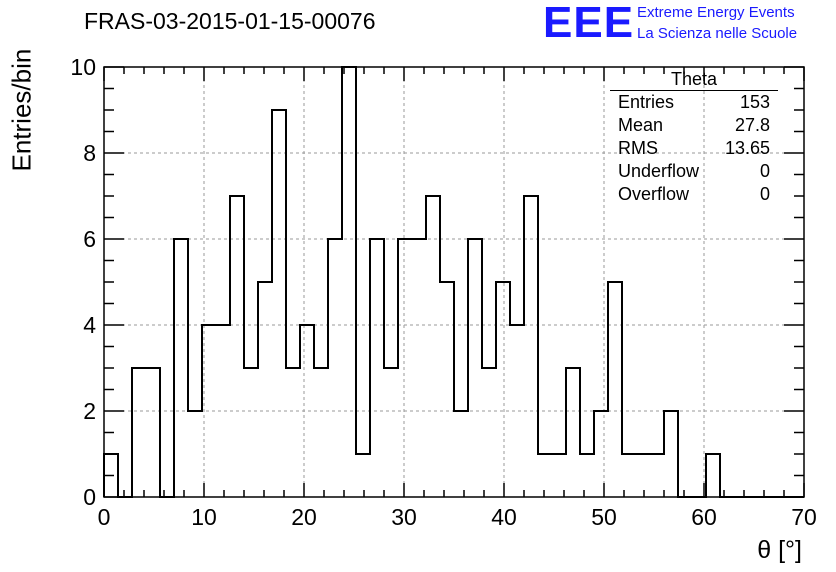  What do you see at coordinates (654, 194) in the screenshot?
I see `stats-label: Overflow` at bounding box center [654, 194].